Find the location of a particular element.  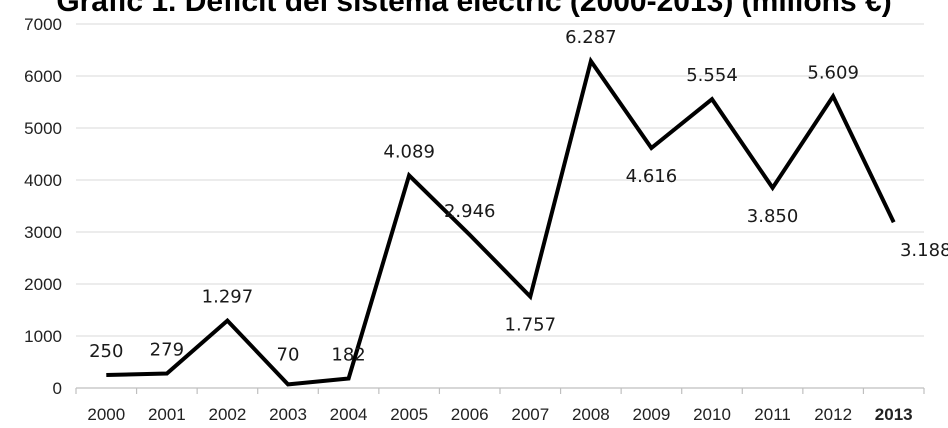

data-label: 5.554 is located at coordinates (712, 75).